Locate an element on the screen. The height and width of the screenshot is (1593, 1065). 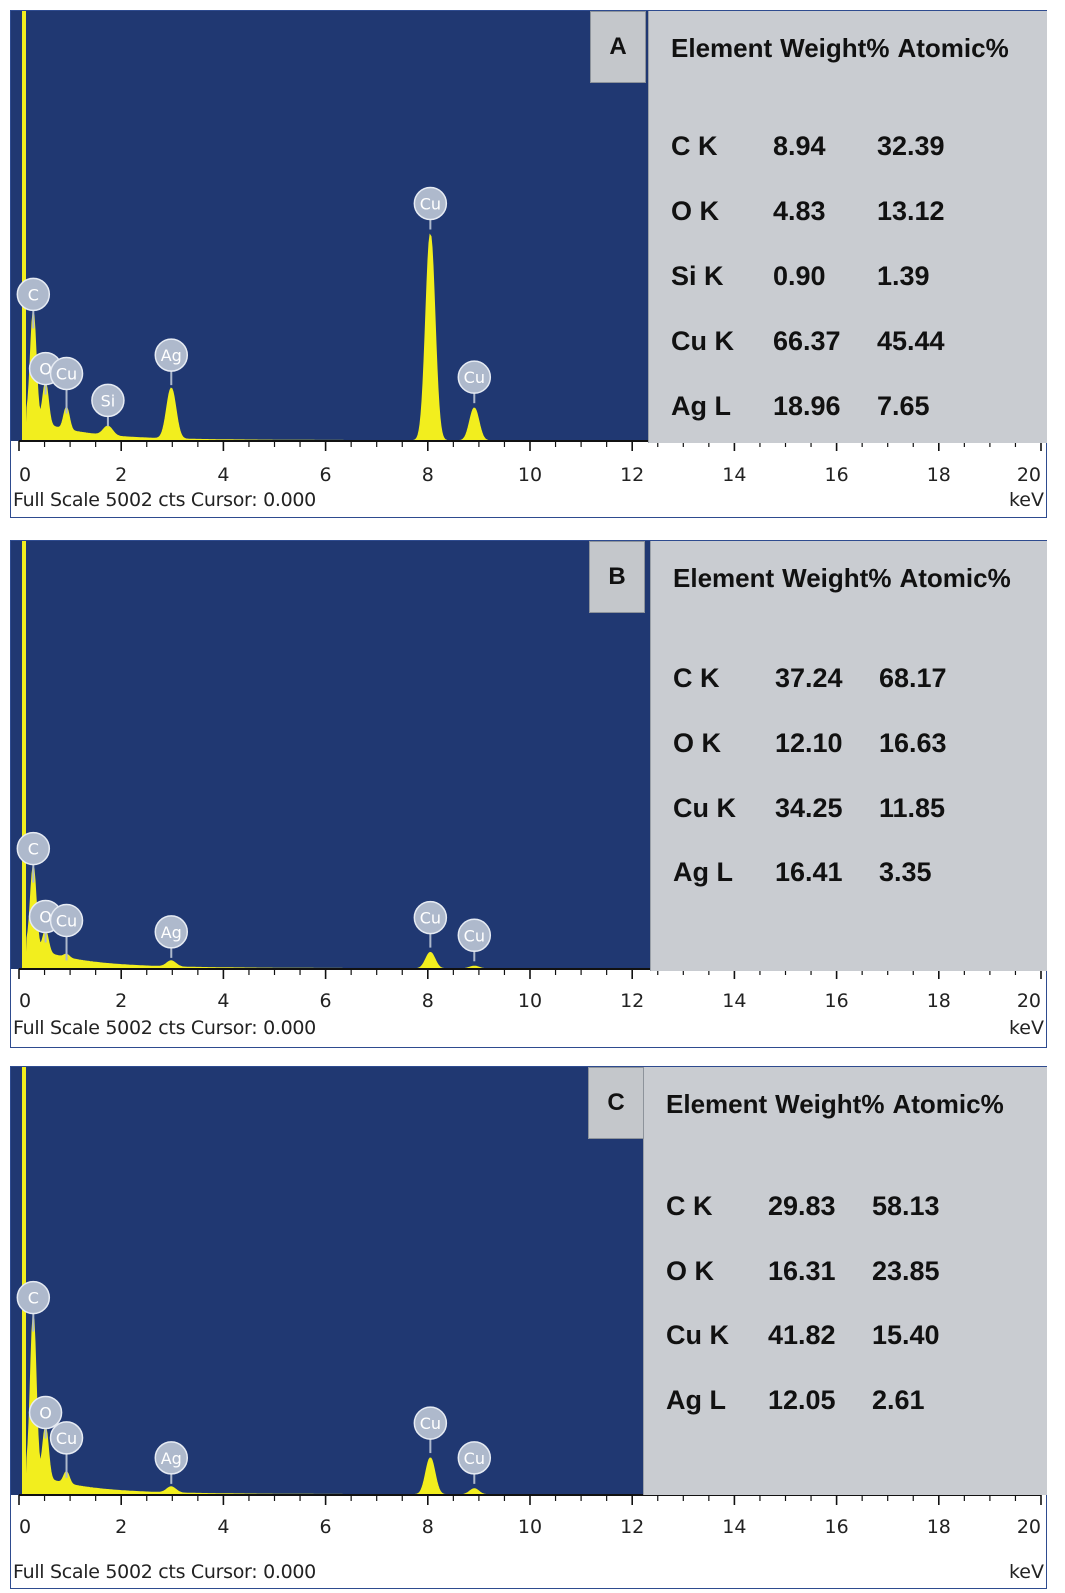
table-row: Cu K 41.82 15.40 is located at coordinates (846, 1337).